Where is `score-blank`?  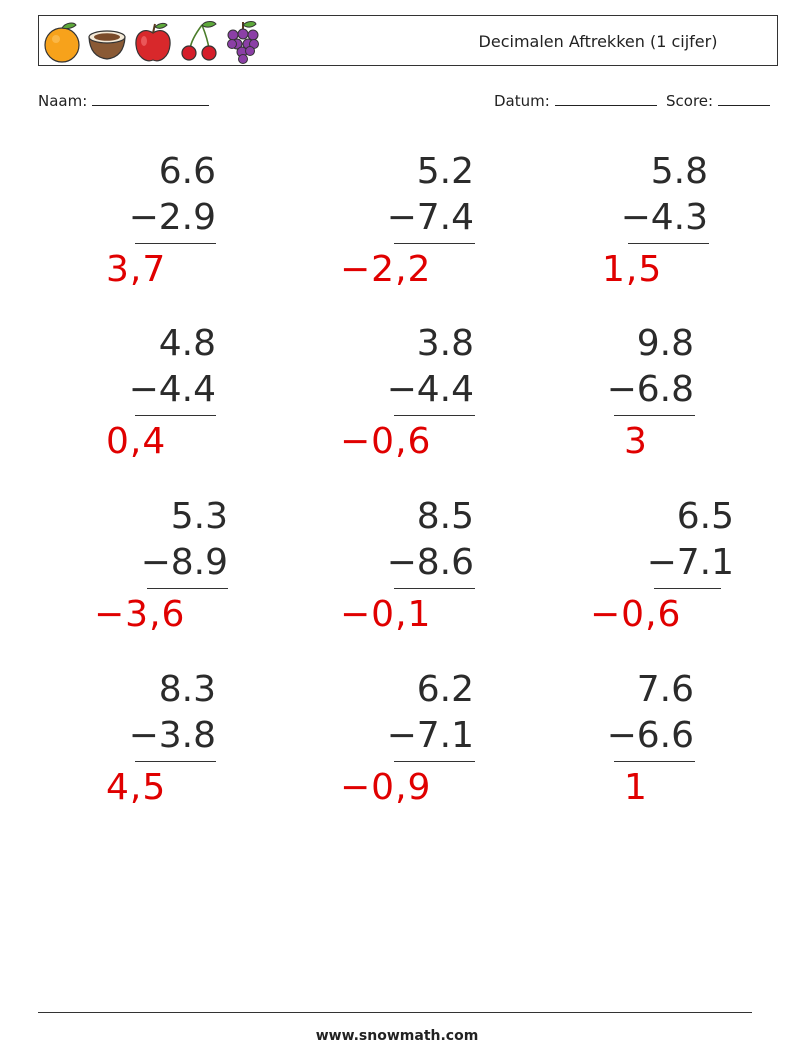 score-blank is located at coordinates (743, 99).